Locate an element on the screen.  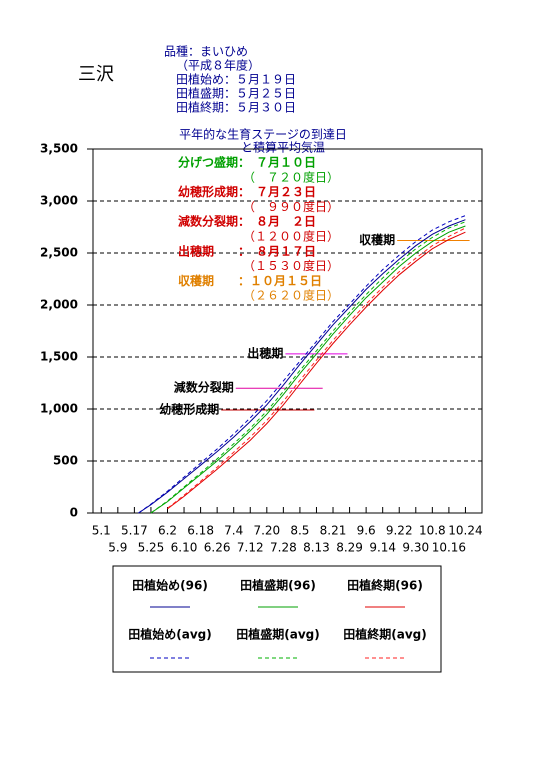
stage-label: 幼穂形成期 is located at coordinates (189, 409).